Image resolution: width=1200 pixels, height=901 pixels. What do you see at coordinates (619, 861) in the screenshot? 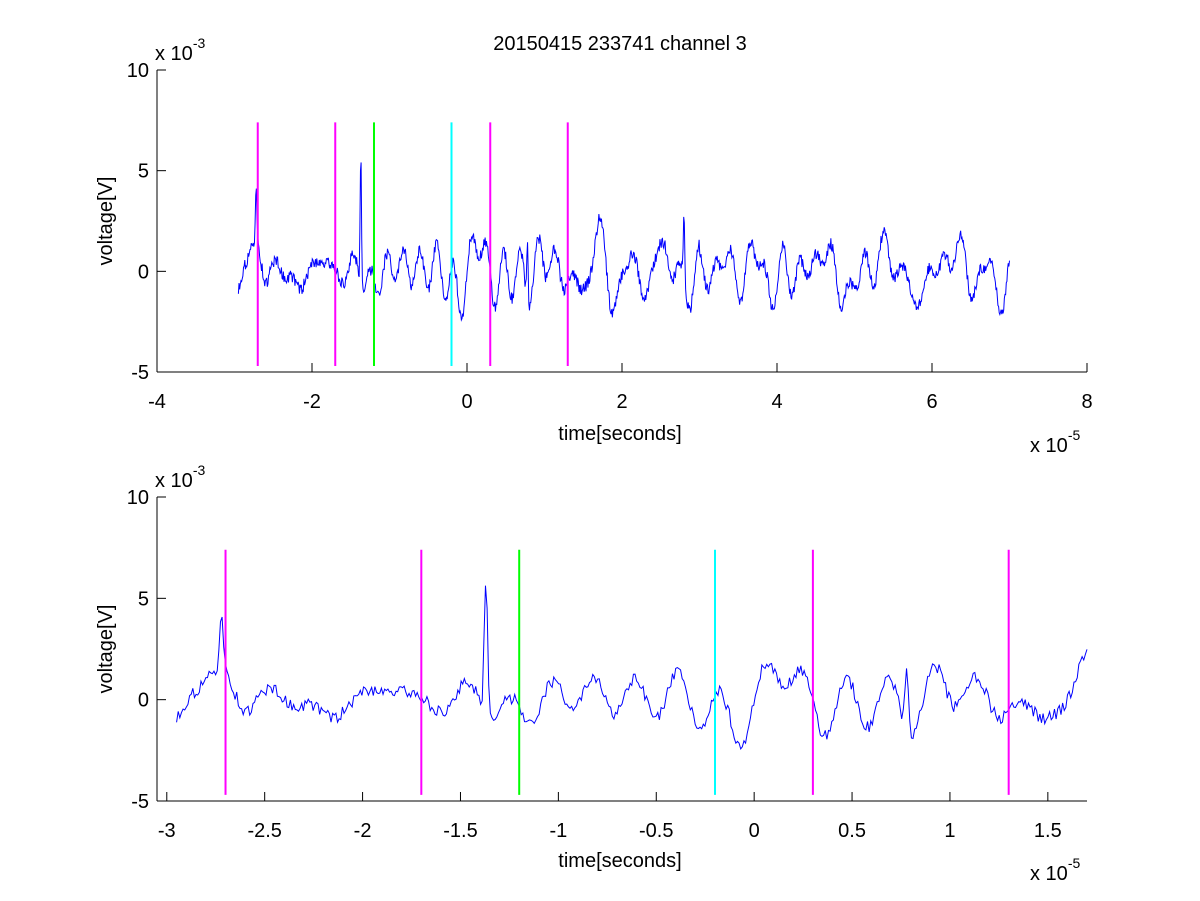
I see `bottom-xlabel: time[seconds]` at bounding box center [619, 861].